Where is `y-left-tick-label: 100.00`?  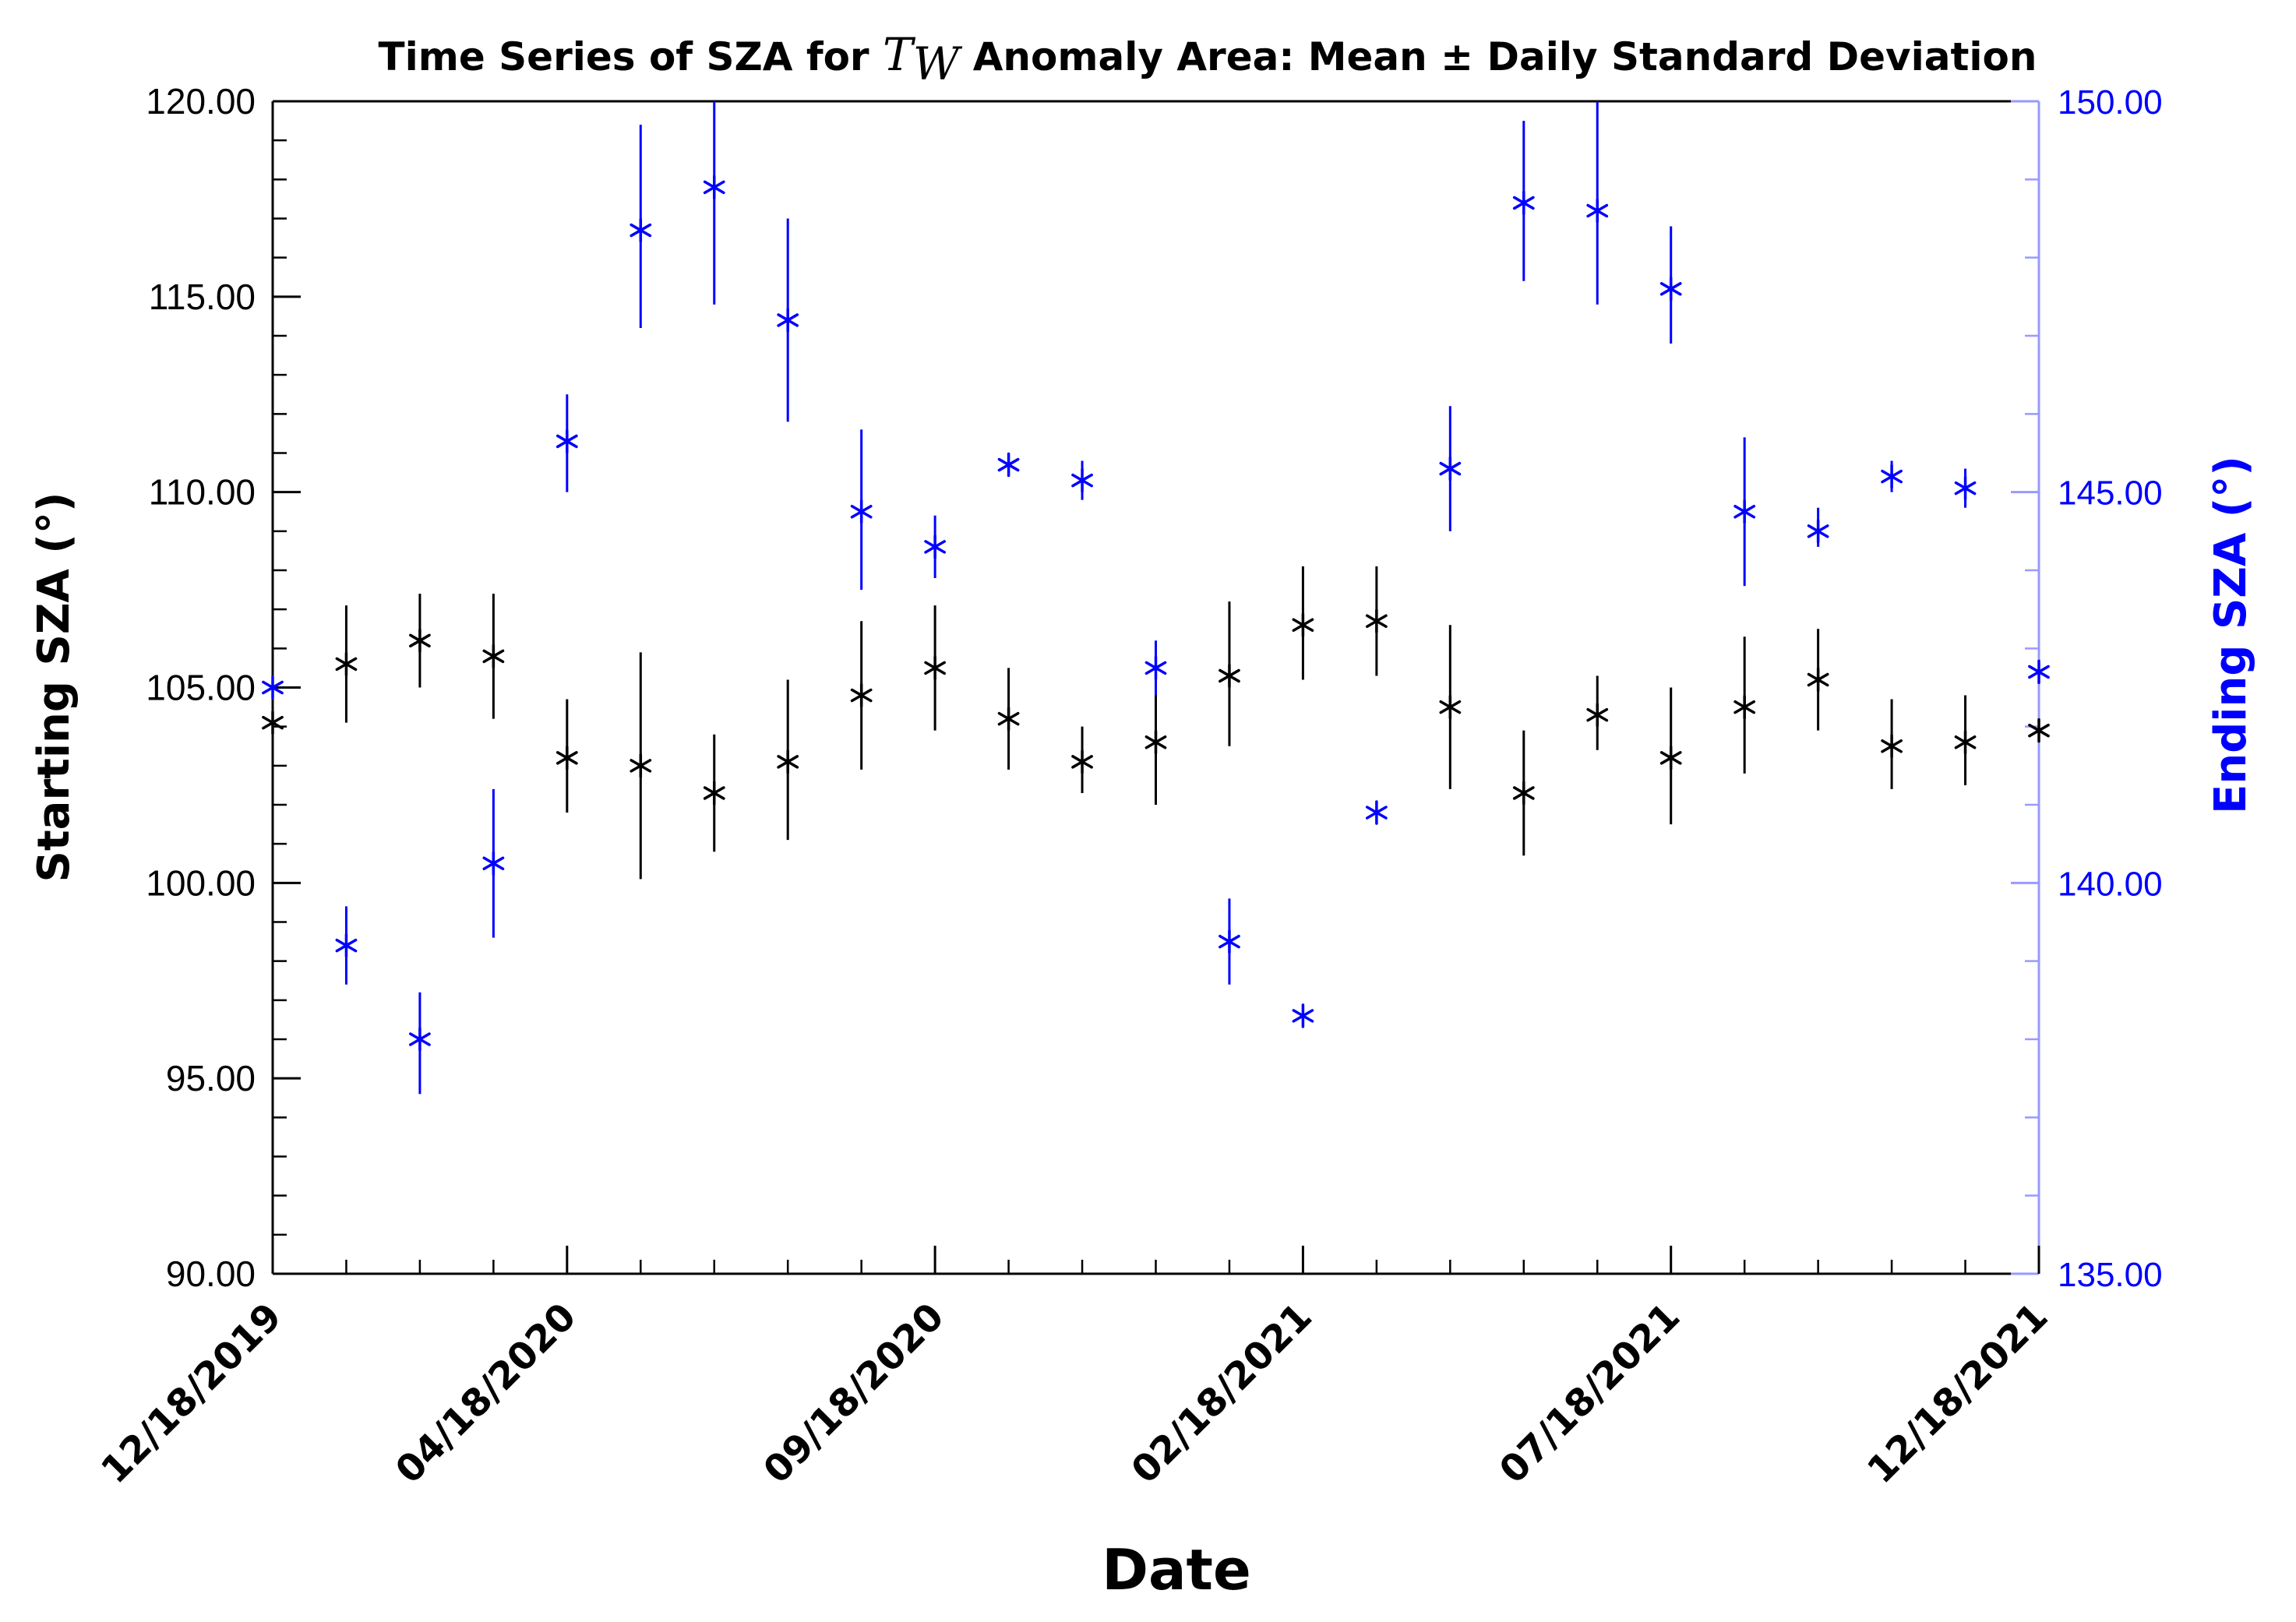
y-left-tick-label: 100.00 is located at coordinates (201, 882).